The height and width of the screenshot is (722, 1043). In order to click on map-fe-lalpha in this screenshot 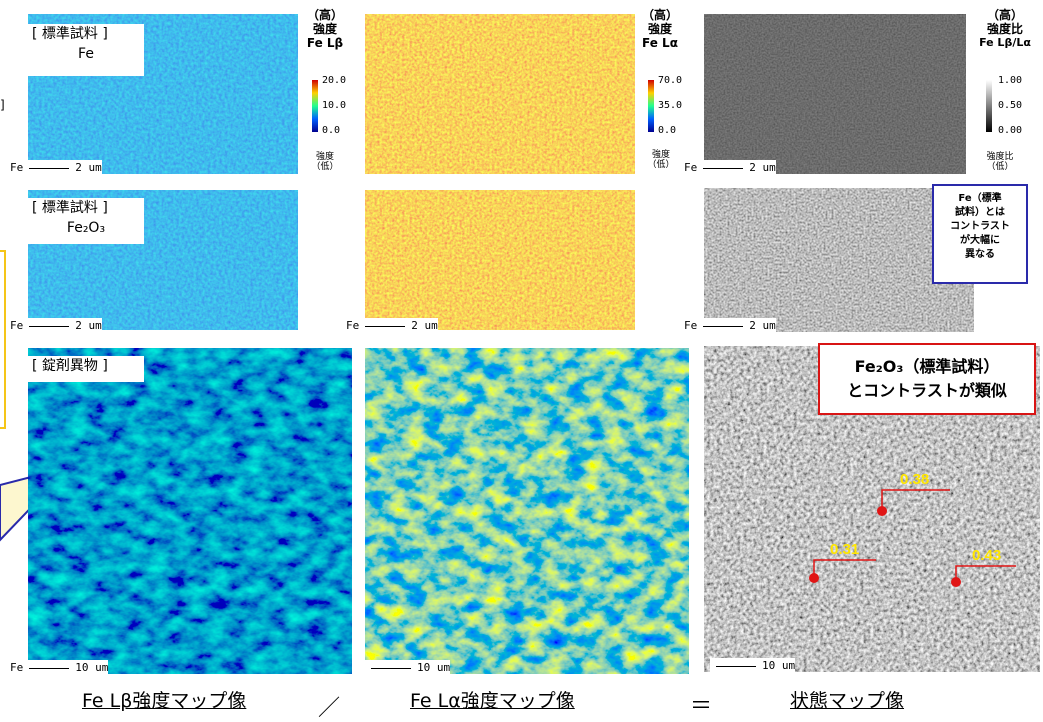, I will do `click(500, 94)`.